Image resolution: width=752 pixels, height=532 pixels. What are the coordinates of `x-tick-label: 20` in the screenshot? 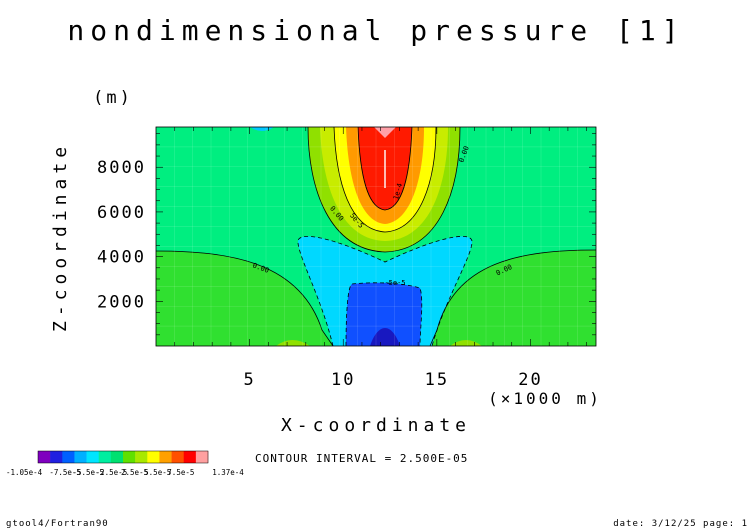 It's located at (530, 380).